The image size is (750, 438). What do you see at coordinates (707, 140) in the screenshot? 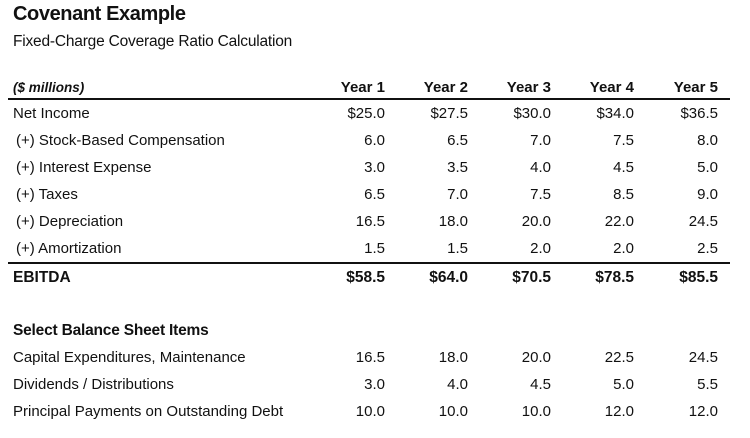
I see `cell: 8.0` at bounding box center [707, 140].